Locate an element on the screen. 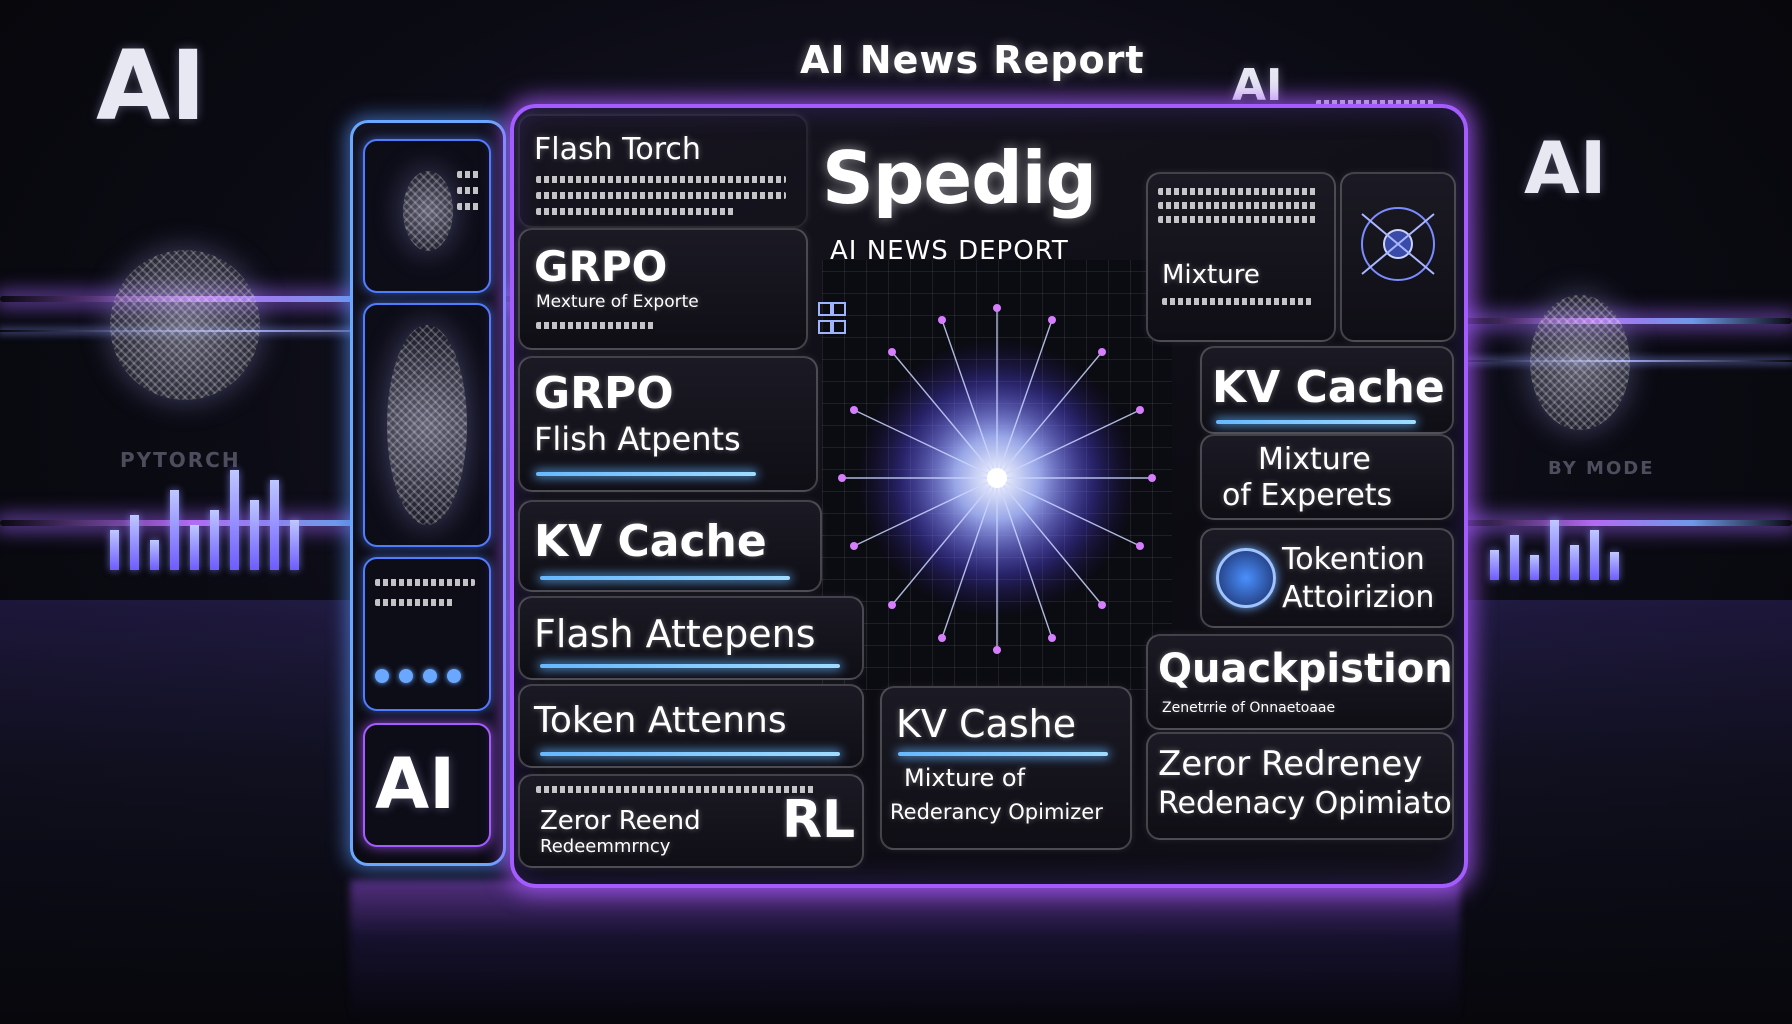 The width and height of the screenshot is (1792, 1024). tile-zeror-reend: Zeror Reend Redeemmrncy RL is located at coordinates (691, 821).